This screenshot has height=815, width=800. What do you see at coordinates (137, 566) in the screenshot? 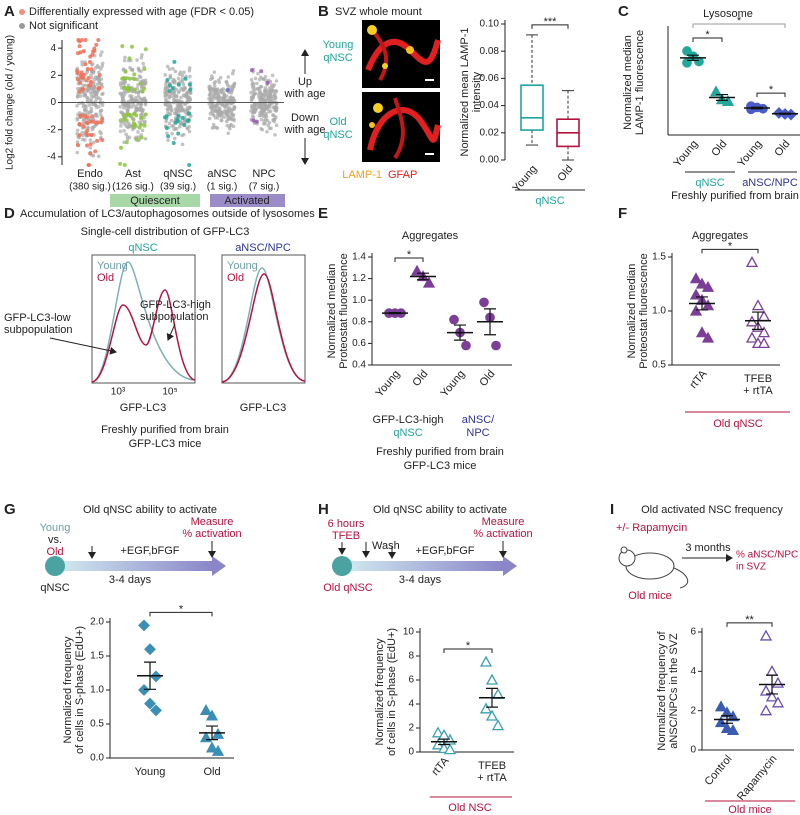
I see `timeline-bar` at bounding box center [137, 566].